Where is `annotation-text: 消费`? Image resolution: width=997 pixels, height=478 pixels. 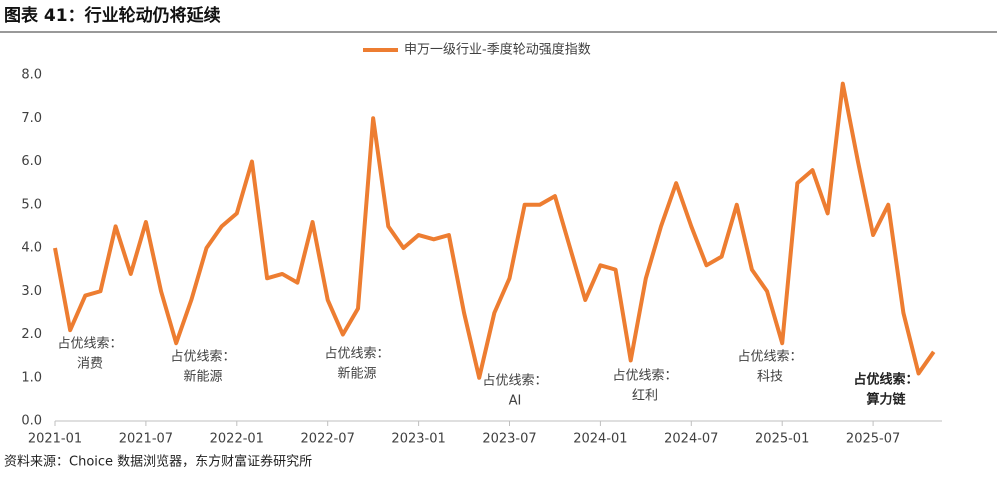
annotation-text: 消费 is located at coordinates (90, 364).